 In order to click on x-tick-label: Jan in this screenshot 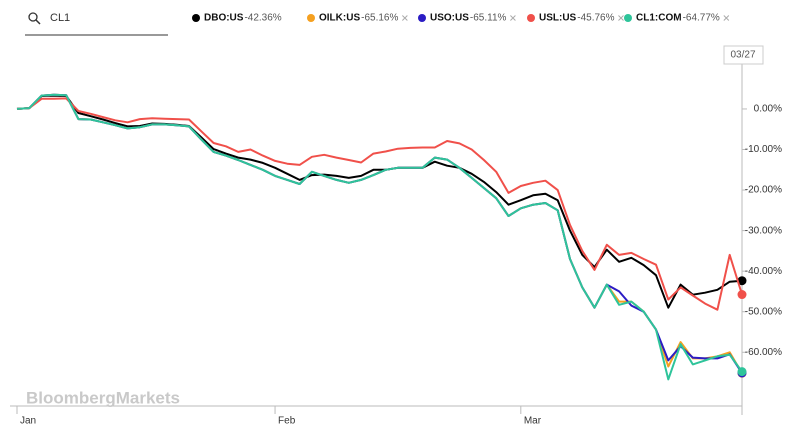, I will do `click(28, 421)`.